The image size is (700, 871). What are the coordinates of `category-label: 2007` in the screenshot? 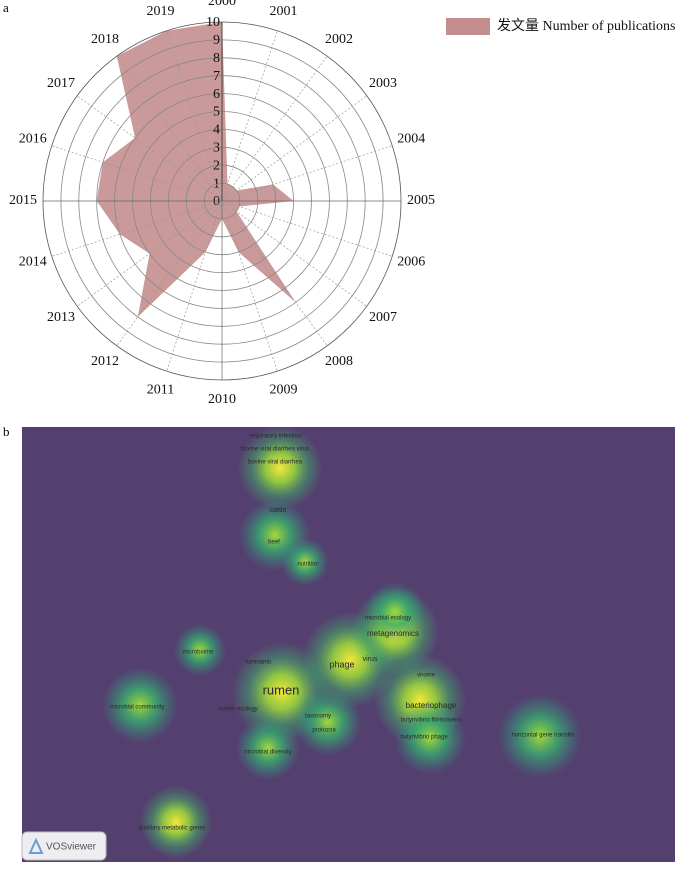 It's located at (383, 317).